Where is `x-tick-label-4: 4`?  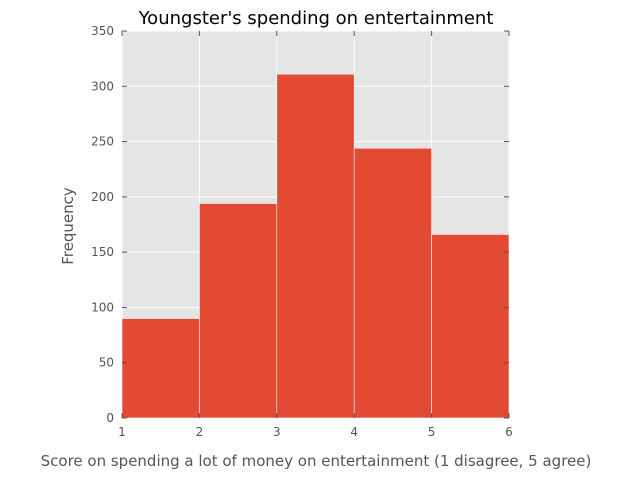
x-tick-label-4: 4 is located at coordinates (354, 432).